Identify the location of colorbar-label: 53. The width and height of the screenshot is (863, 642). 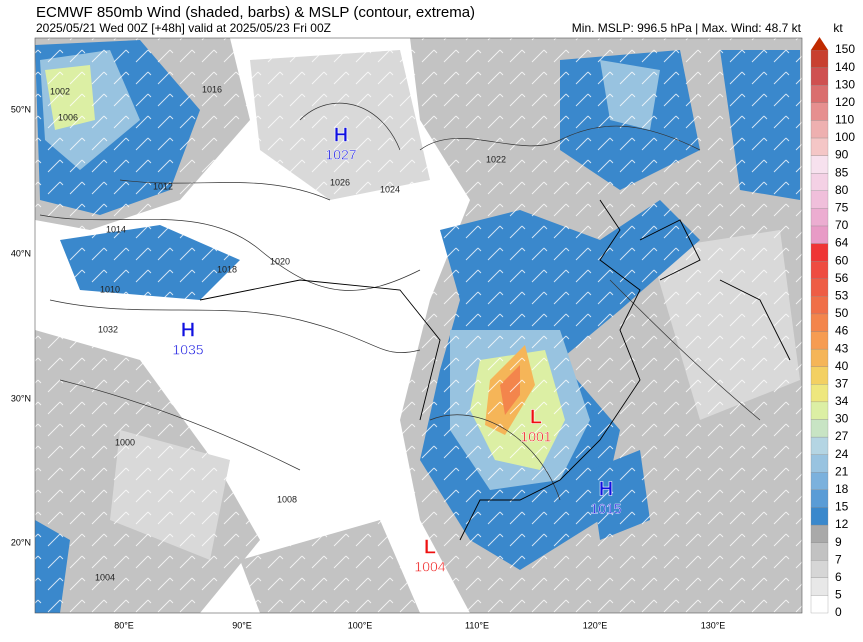
(842, 295).